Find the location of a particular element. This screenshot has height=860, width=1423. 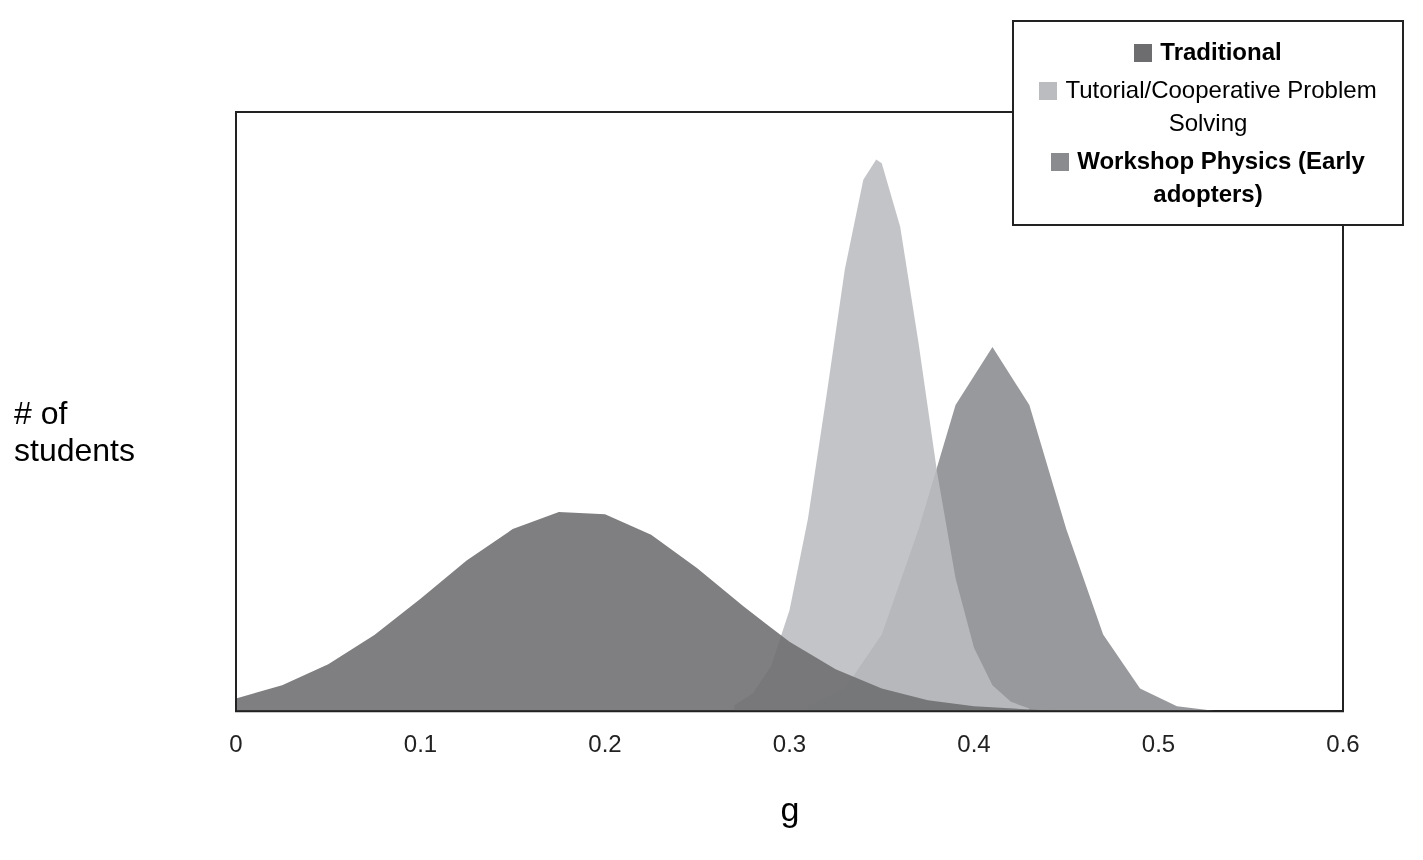

legend-label: Workshop Physics (Early adopters) is located at coordinates (1221, 177).